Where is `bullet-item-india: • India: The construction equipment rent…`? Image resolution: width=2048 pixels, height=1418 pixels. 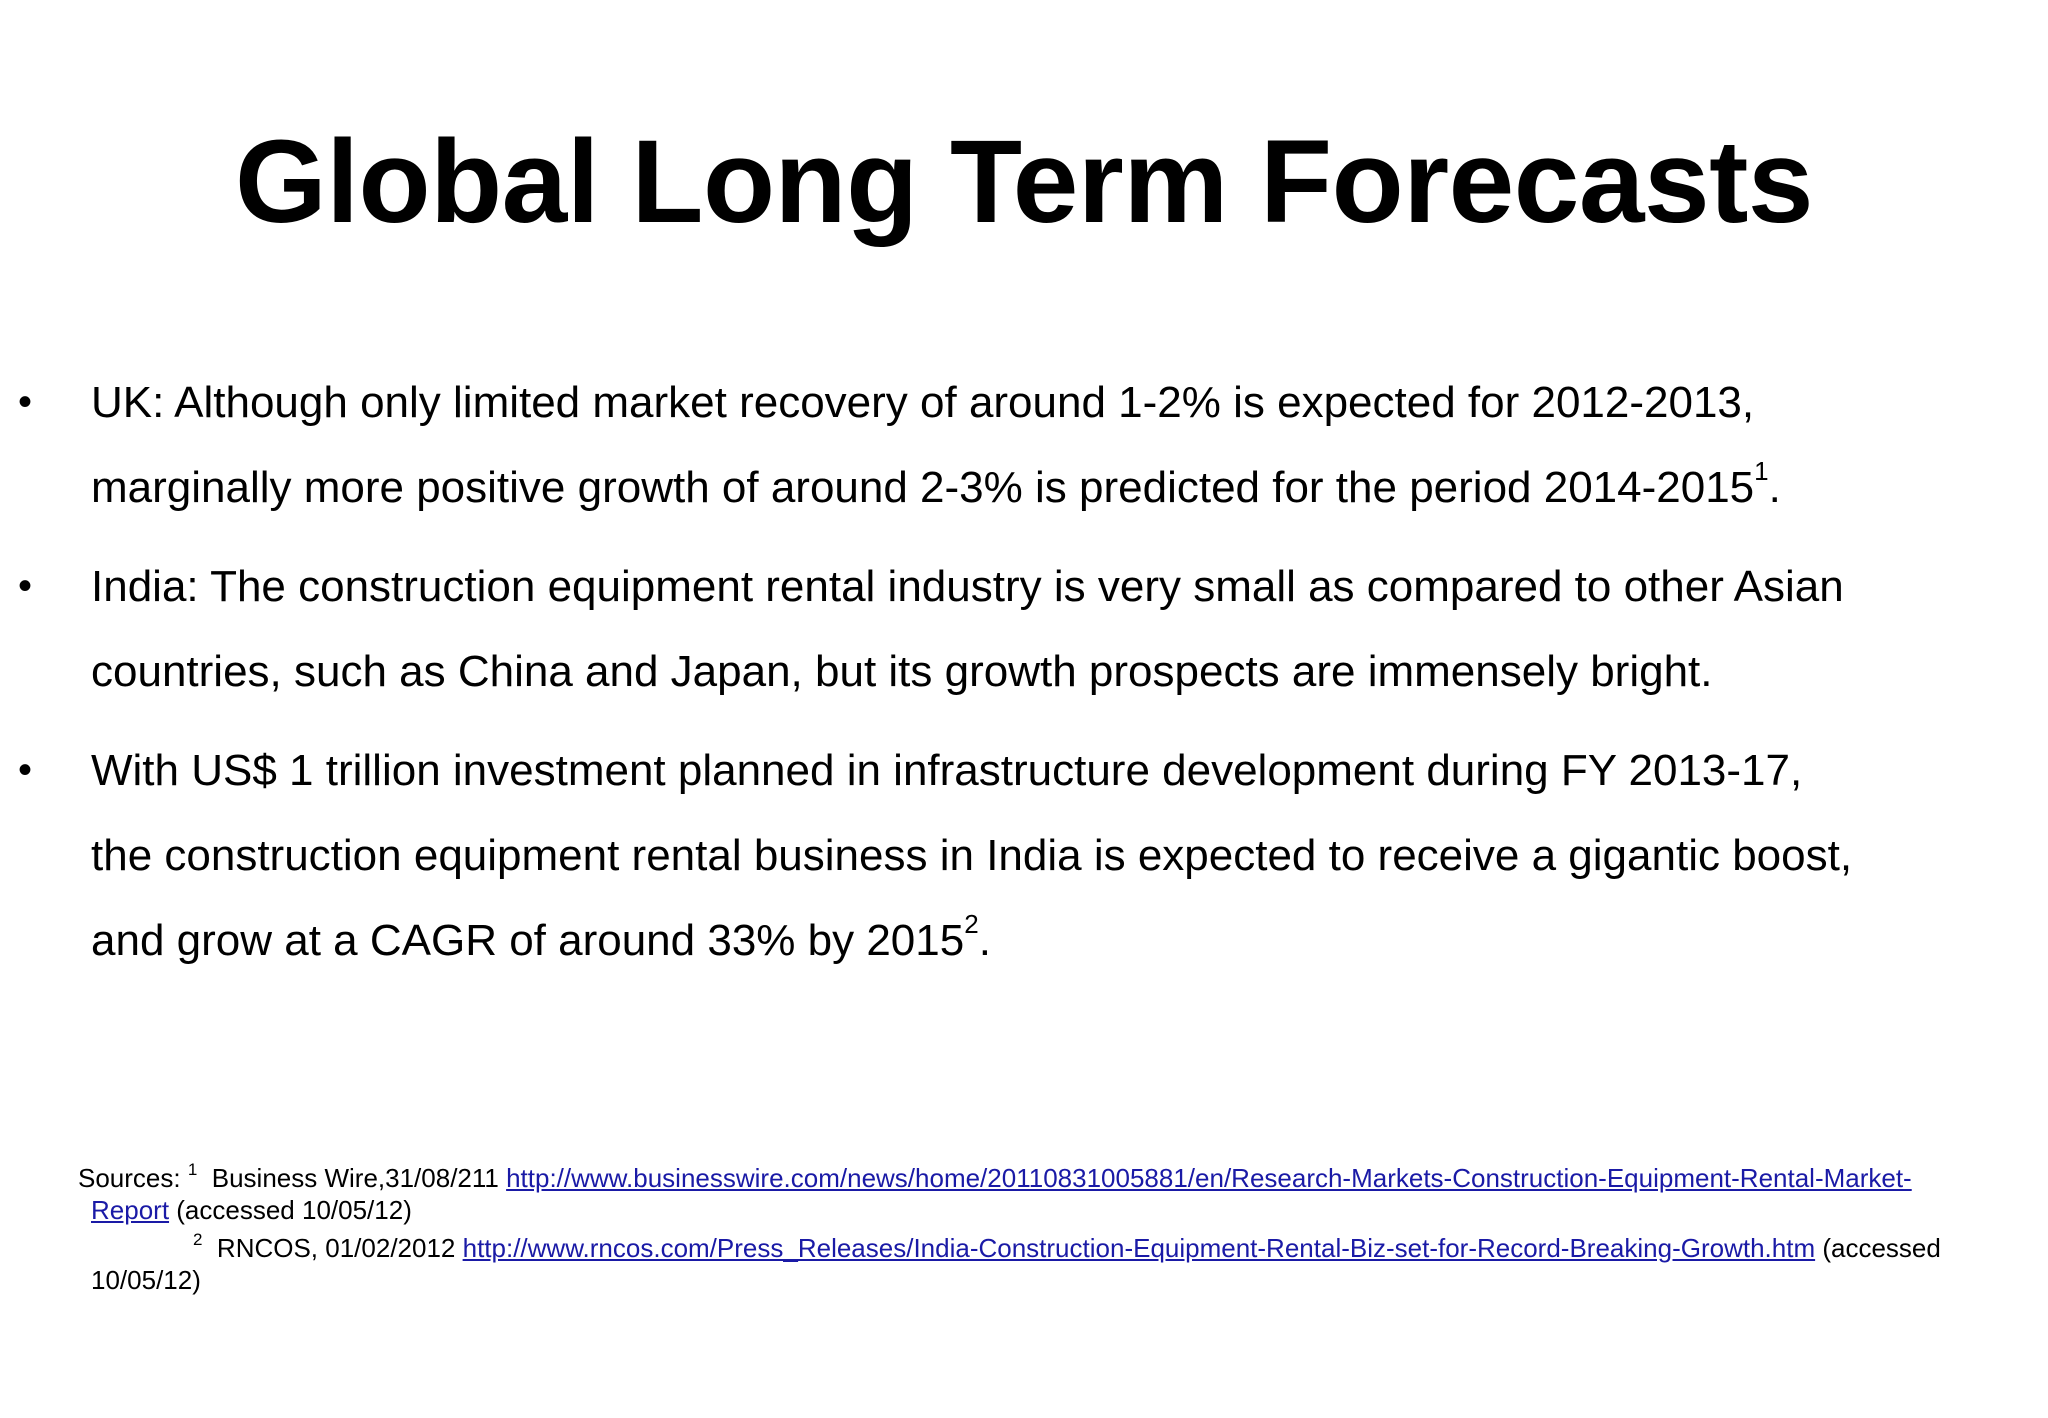 bullet-item-india: • India: The construction equipment rent… is located at coordinates (1024, 629).